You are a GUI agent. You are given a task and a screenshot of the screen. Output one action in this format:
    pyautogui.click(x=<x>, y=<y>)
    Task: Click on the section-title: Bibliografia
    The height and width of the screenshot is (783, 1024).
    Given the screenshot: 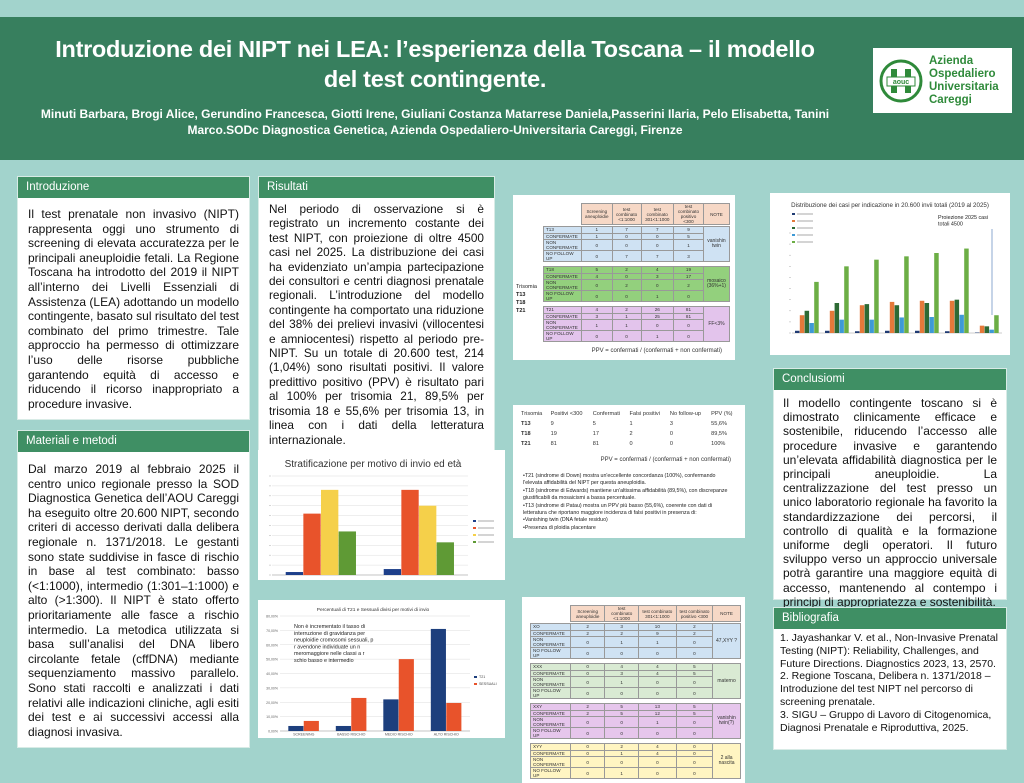 What is the action you would take?
    pyautogui.click(x=890, y=618)
    